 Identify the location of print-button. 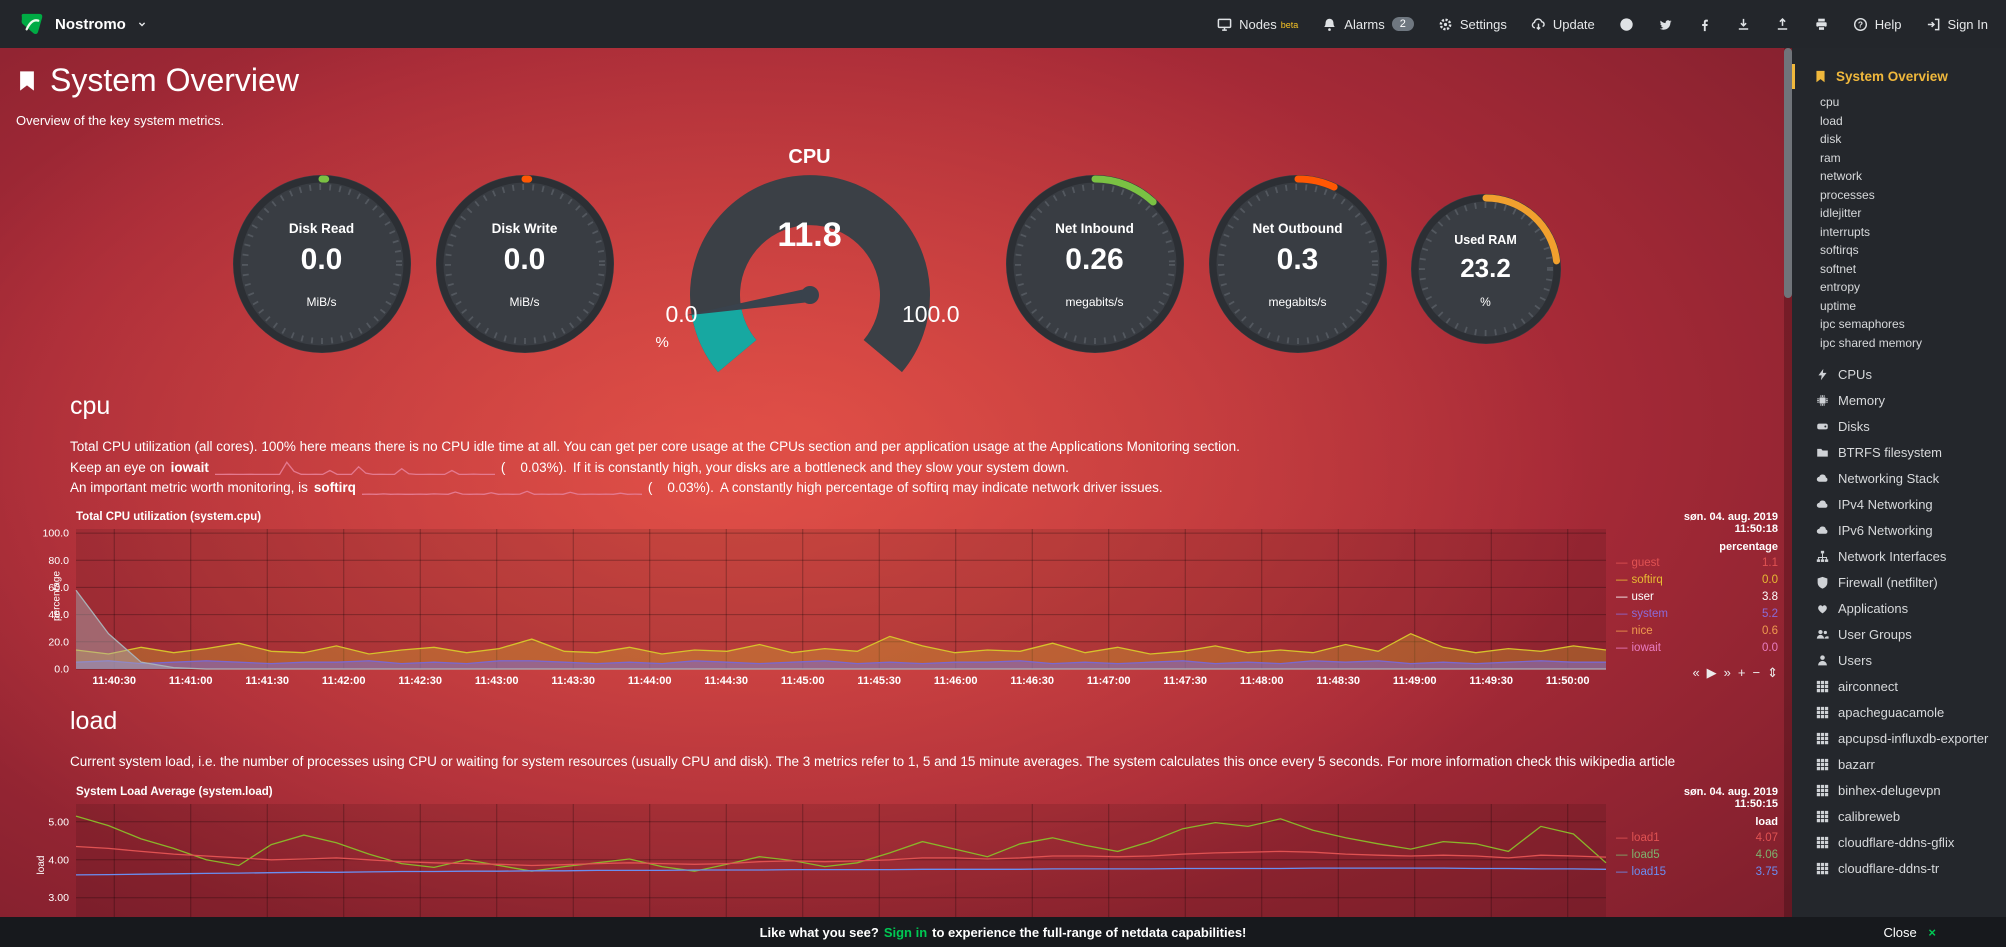
(1821, 24).